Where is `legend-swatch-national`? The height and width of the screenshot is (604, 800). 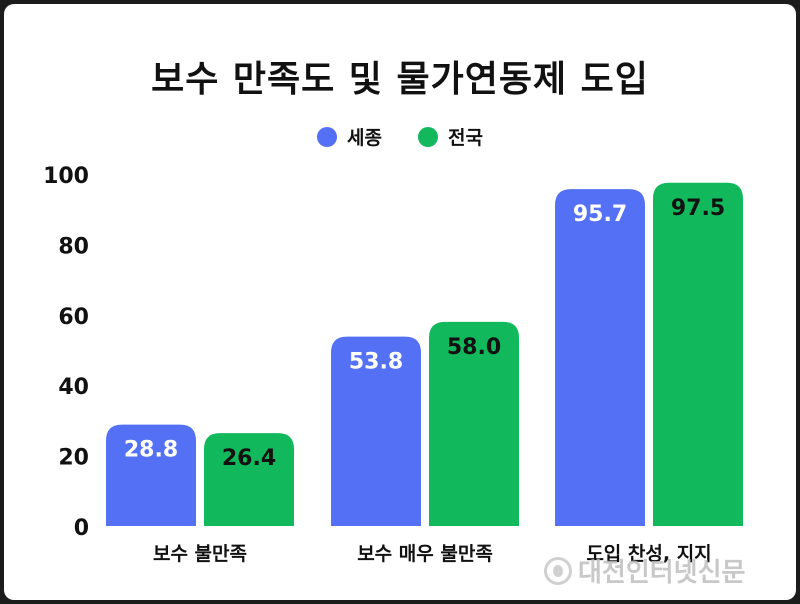 legend-swatch-national is located at coordinates (428, 136).